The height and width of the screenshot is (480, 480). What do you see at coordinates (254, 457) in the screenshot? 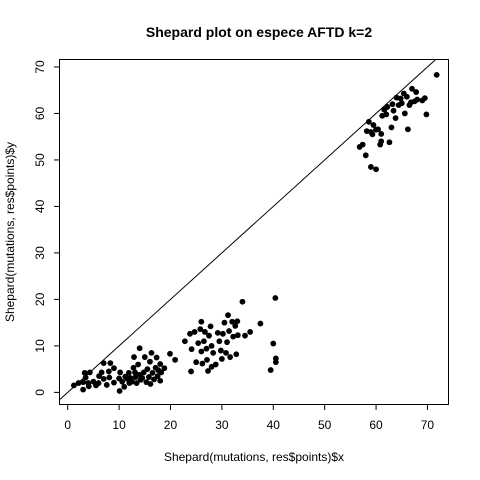
I see `x-axis-label: Shepard(mutations, res$points)$x` at bounding box center [254, 457].